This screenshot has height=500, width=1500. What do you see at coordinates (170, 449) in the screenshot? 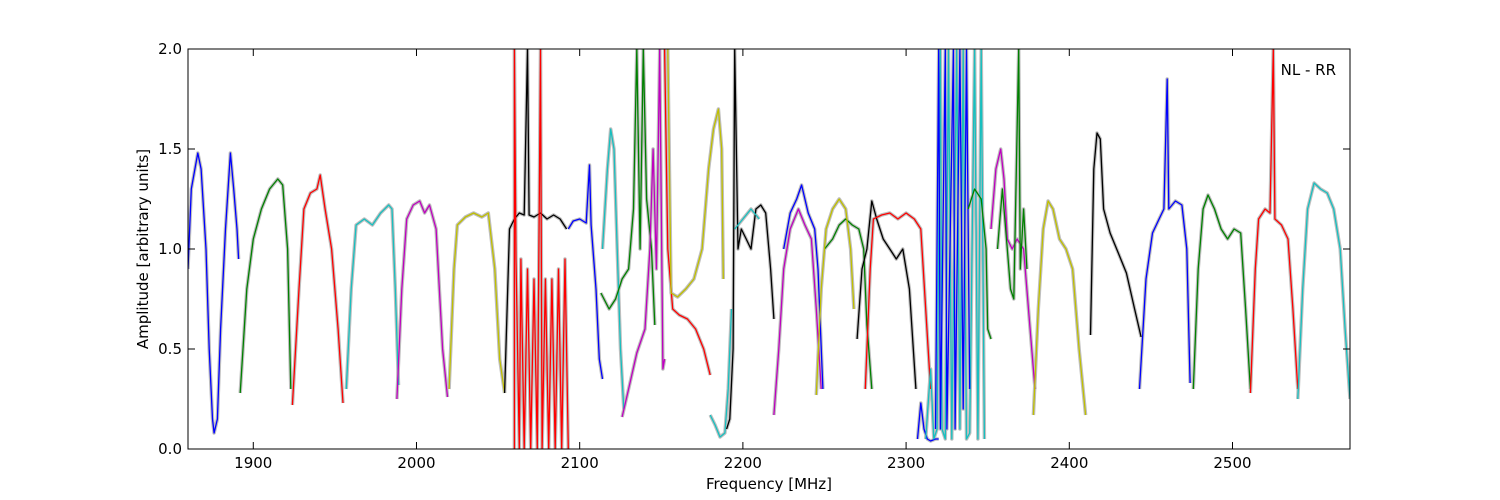
I see `y-tick-label: 0.0` at bounding box center [170, 449].